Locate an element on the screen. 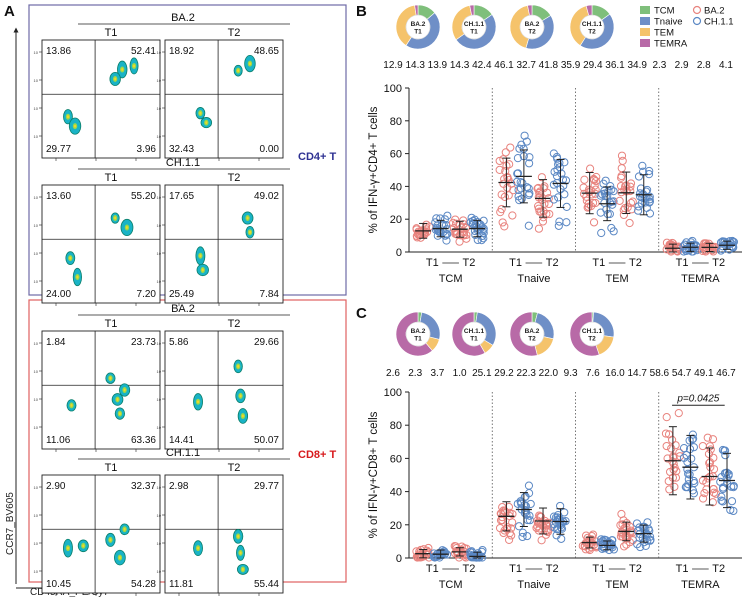 The width and height of the screenshot is (747, 602). quadrant-ul: 18.92 is located at coordinates (181, 51).